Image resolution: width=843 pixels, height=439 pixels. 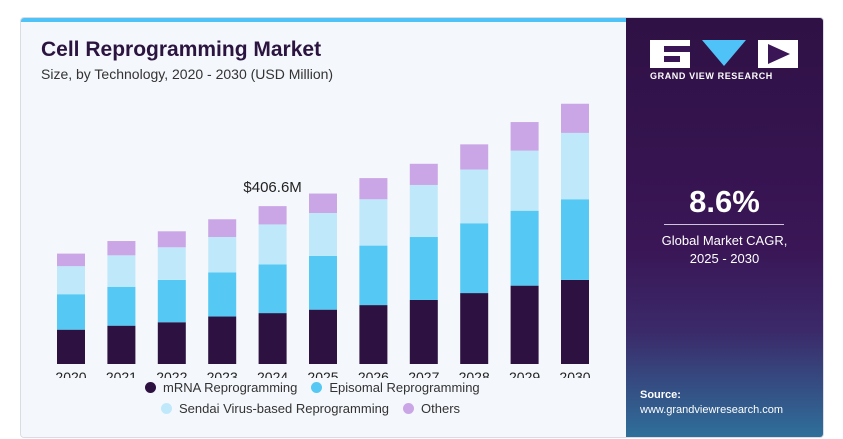 I want to click on bar-segment-2023-others, so click(x=222, y=228).